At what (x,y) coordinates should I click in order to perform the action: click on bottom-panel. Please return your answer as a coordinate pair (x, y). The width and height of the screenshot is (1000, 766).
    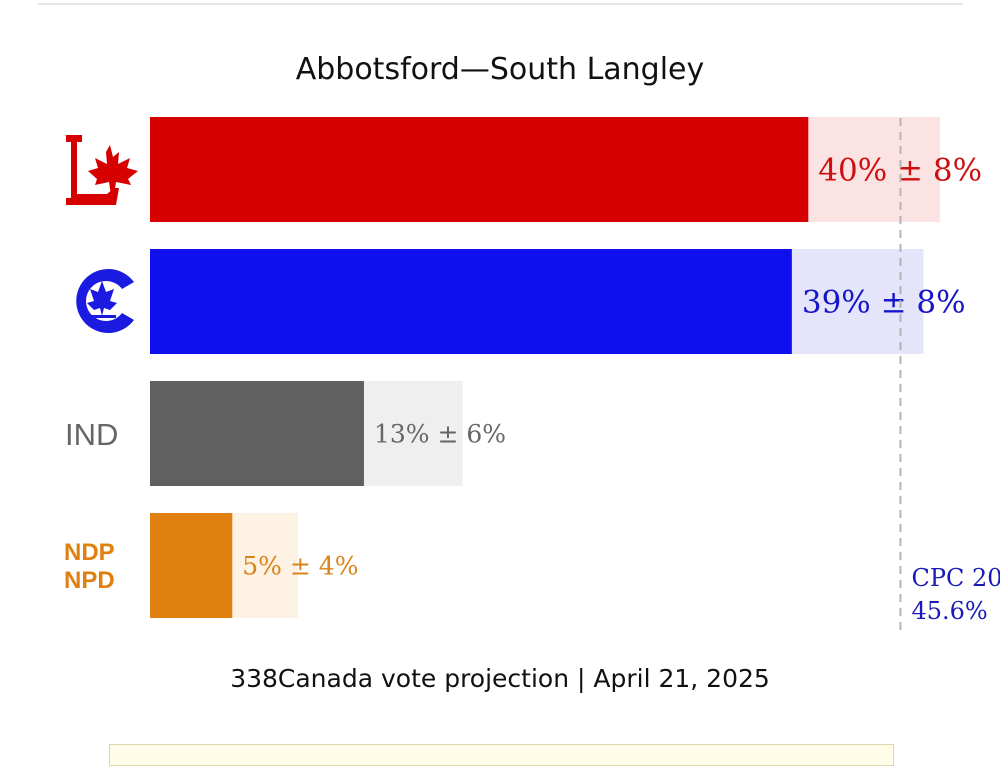
    Looking at the image, I should click on (501, 755).